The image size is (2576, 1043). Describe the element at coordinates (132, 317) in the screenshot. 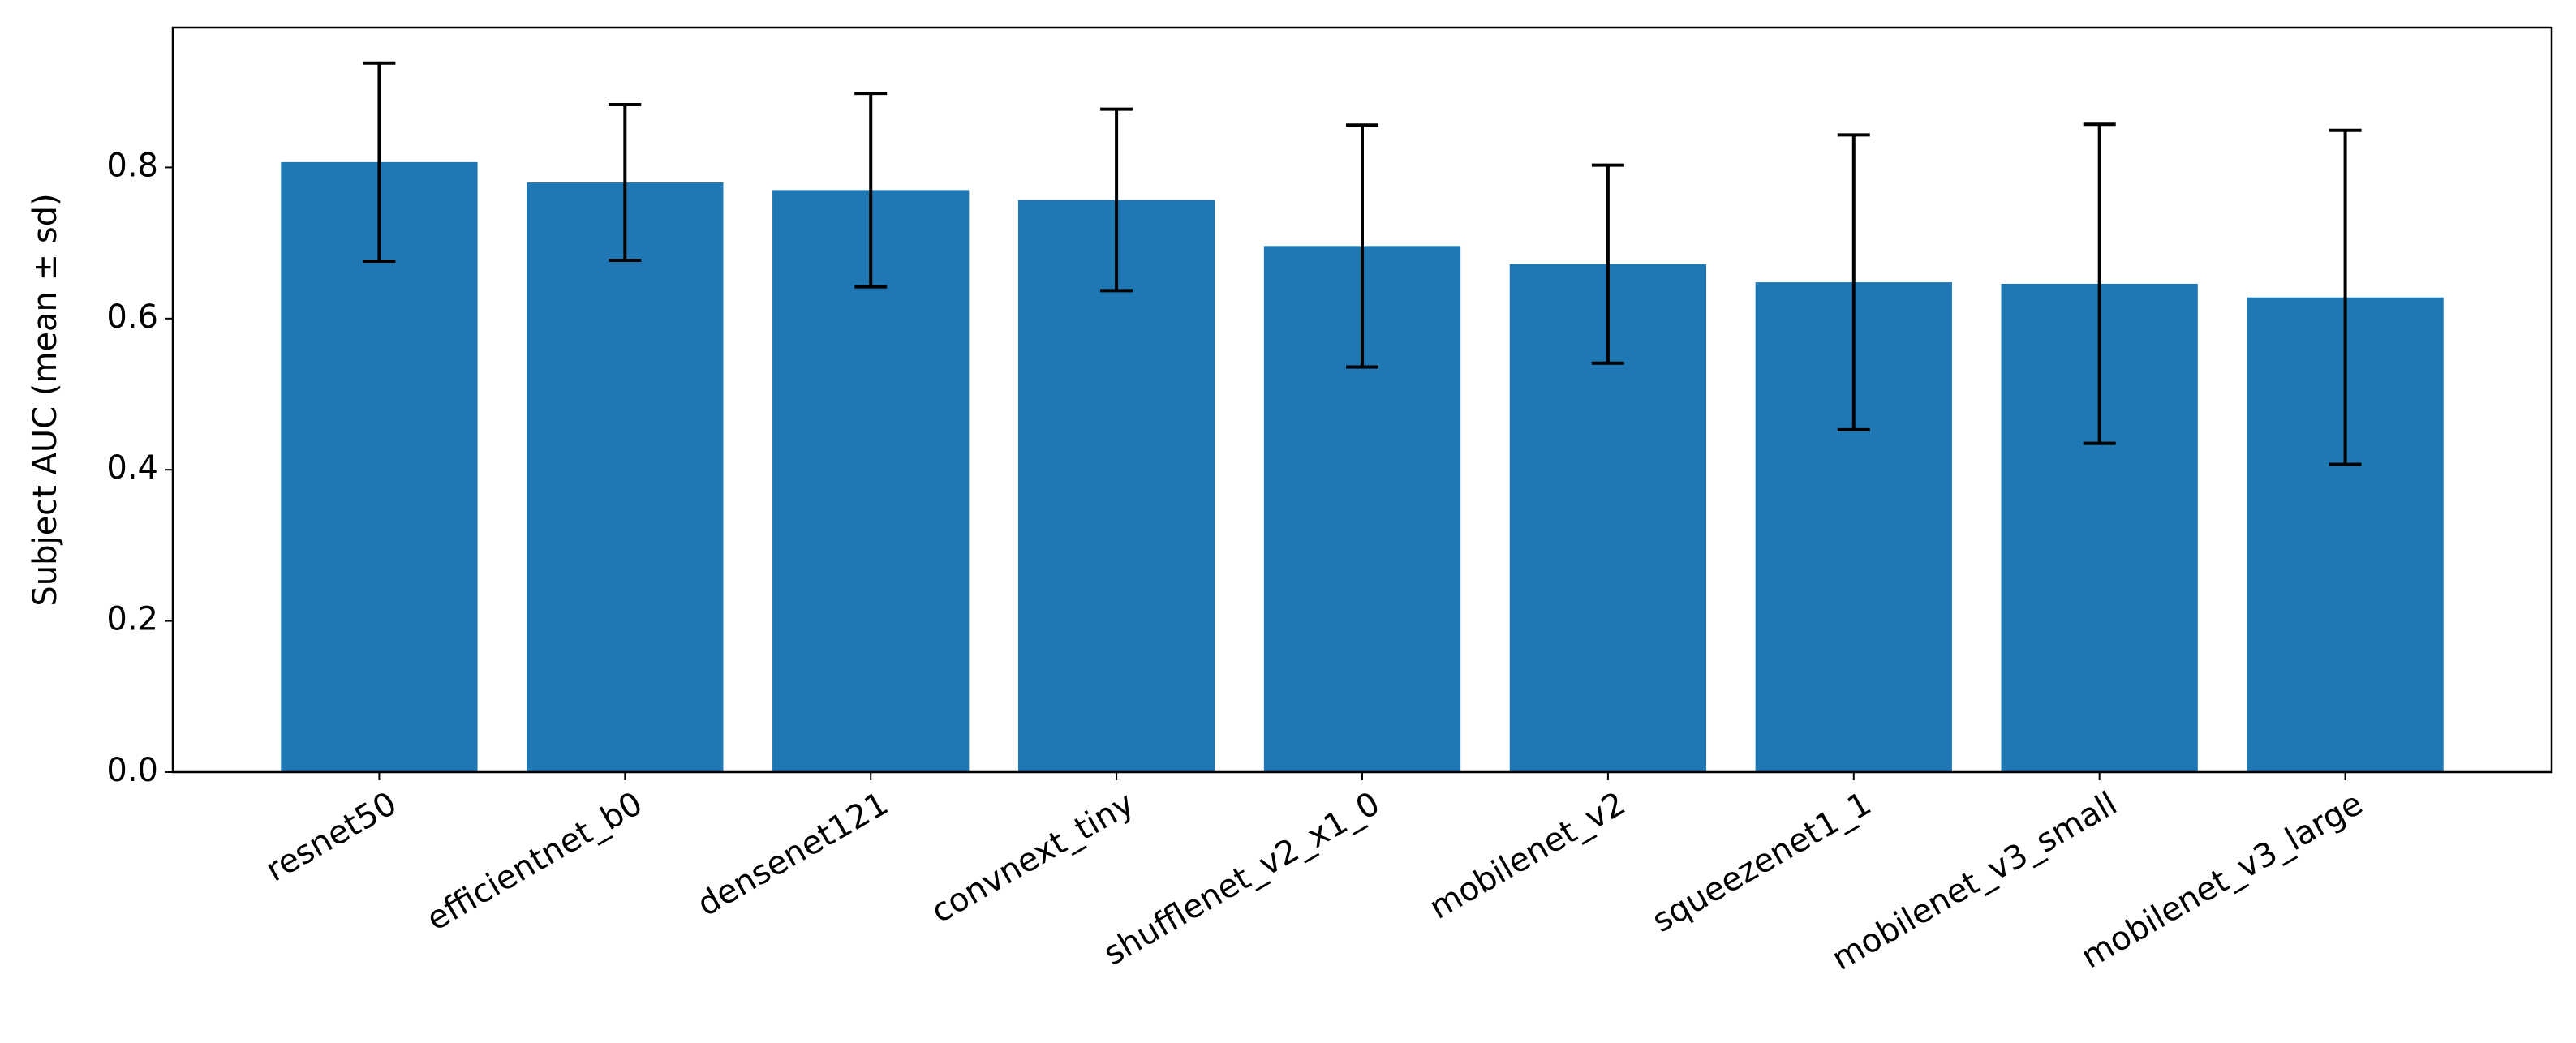

I see `y-tick-label: 0.6` at that location.